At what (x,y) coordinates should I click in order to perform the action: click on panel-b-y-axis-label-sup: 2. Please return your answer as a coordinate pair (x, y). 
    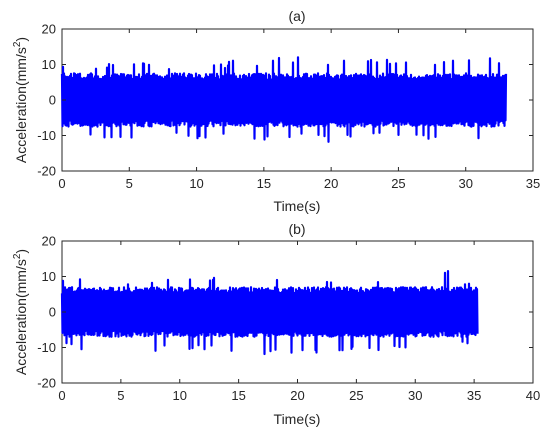
    Looking at the image, I should click on (17, 256).